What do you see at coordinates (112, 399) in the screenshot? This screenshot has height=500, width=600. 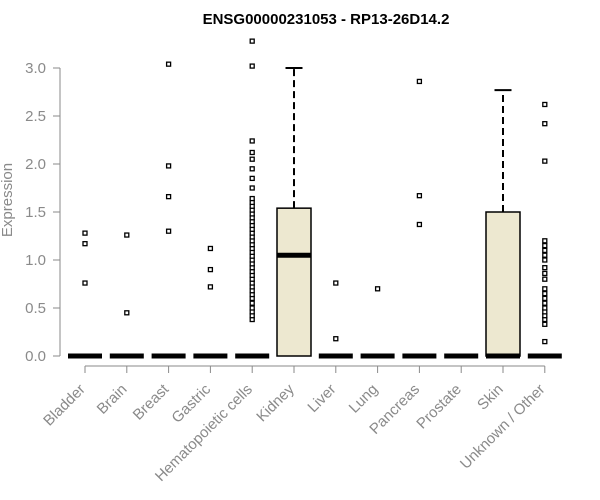 I see `x-tick-label: Brain` at bounding box center [112, 399].